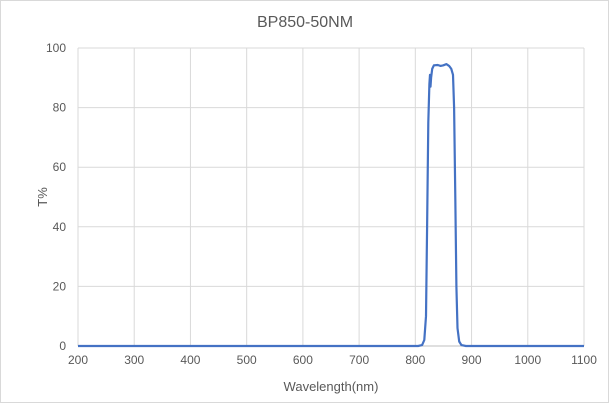 The height and width of the screenshot is (403, 609). Describe the element at coordinates (247, 360) in the screenshot. I see `x-tick-label: 500` at that location.